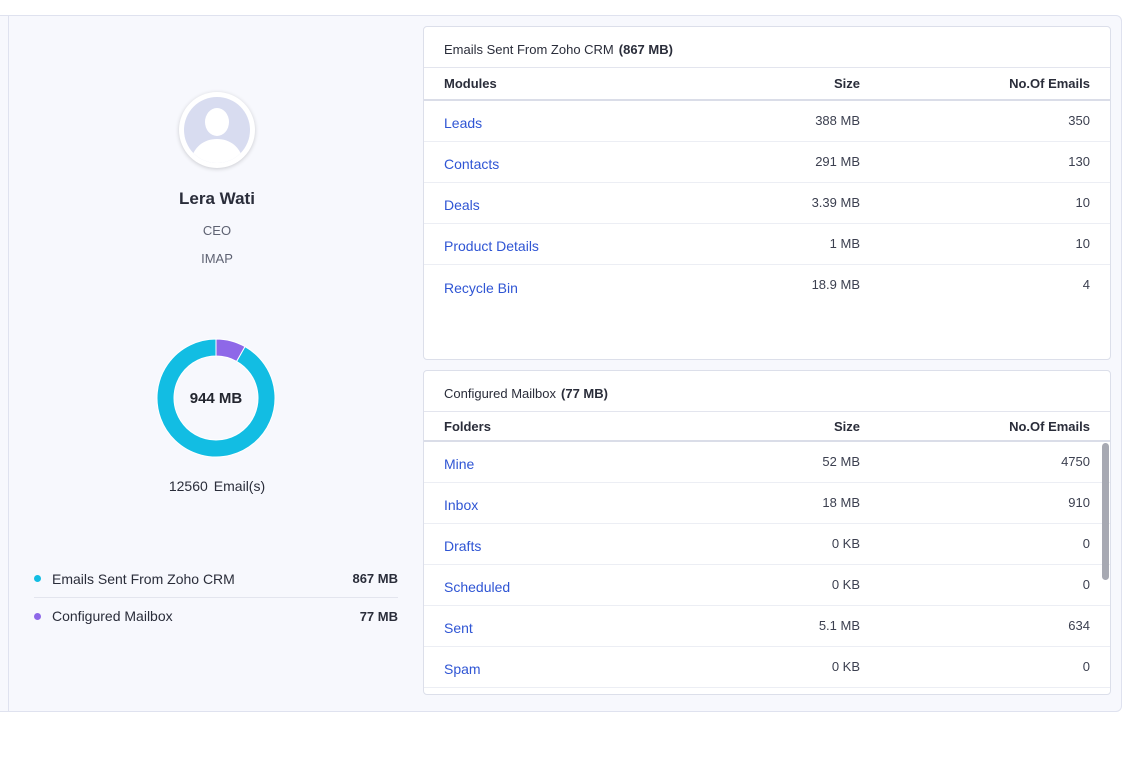 The width and height of the screenshot is (1127, 777). What do you see at coordinates (837, 120) in the screenshot?
I see `row-size: 388 MB` at bounding box center [837, 120].